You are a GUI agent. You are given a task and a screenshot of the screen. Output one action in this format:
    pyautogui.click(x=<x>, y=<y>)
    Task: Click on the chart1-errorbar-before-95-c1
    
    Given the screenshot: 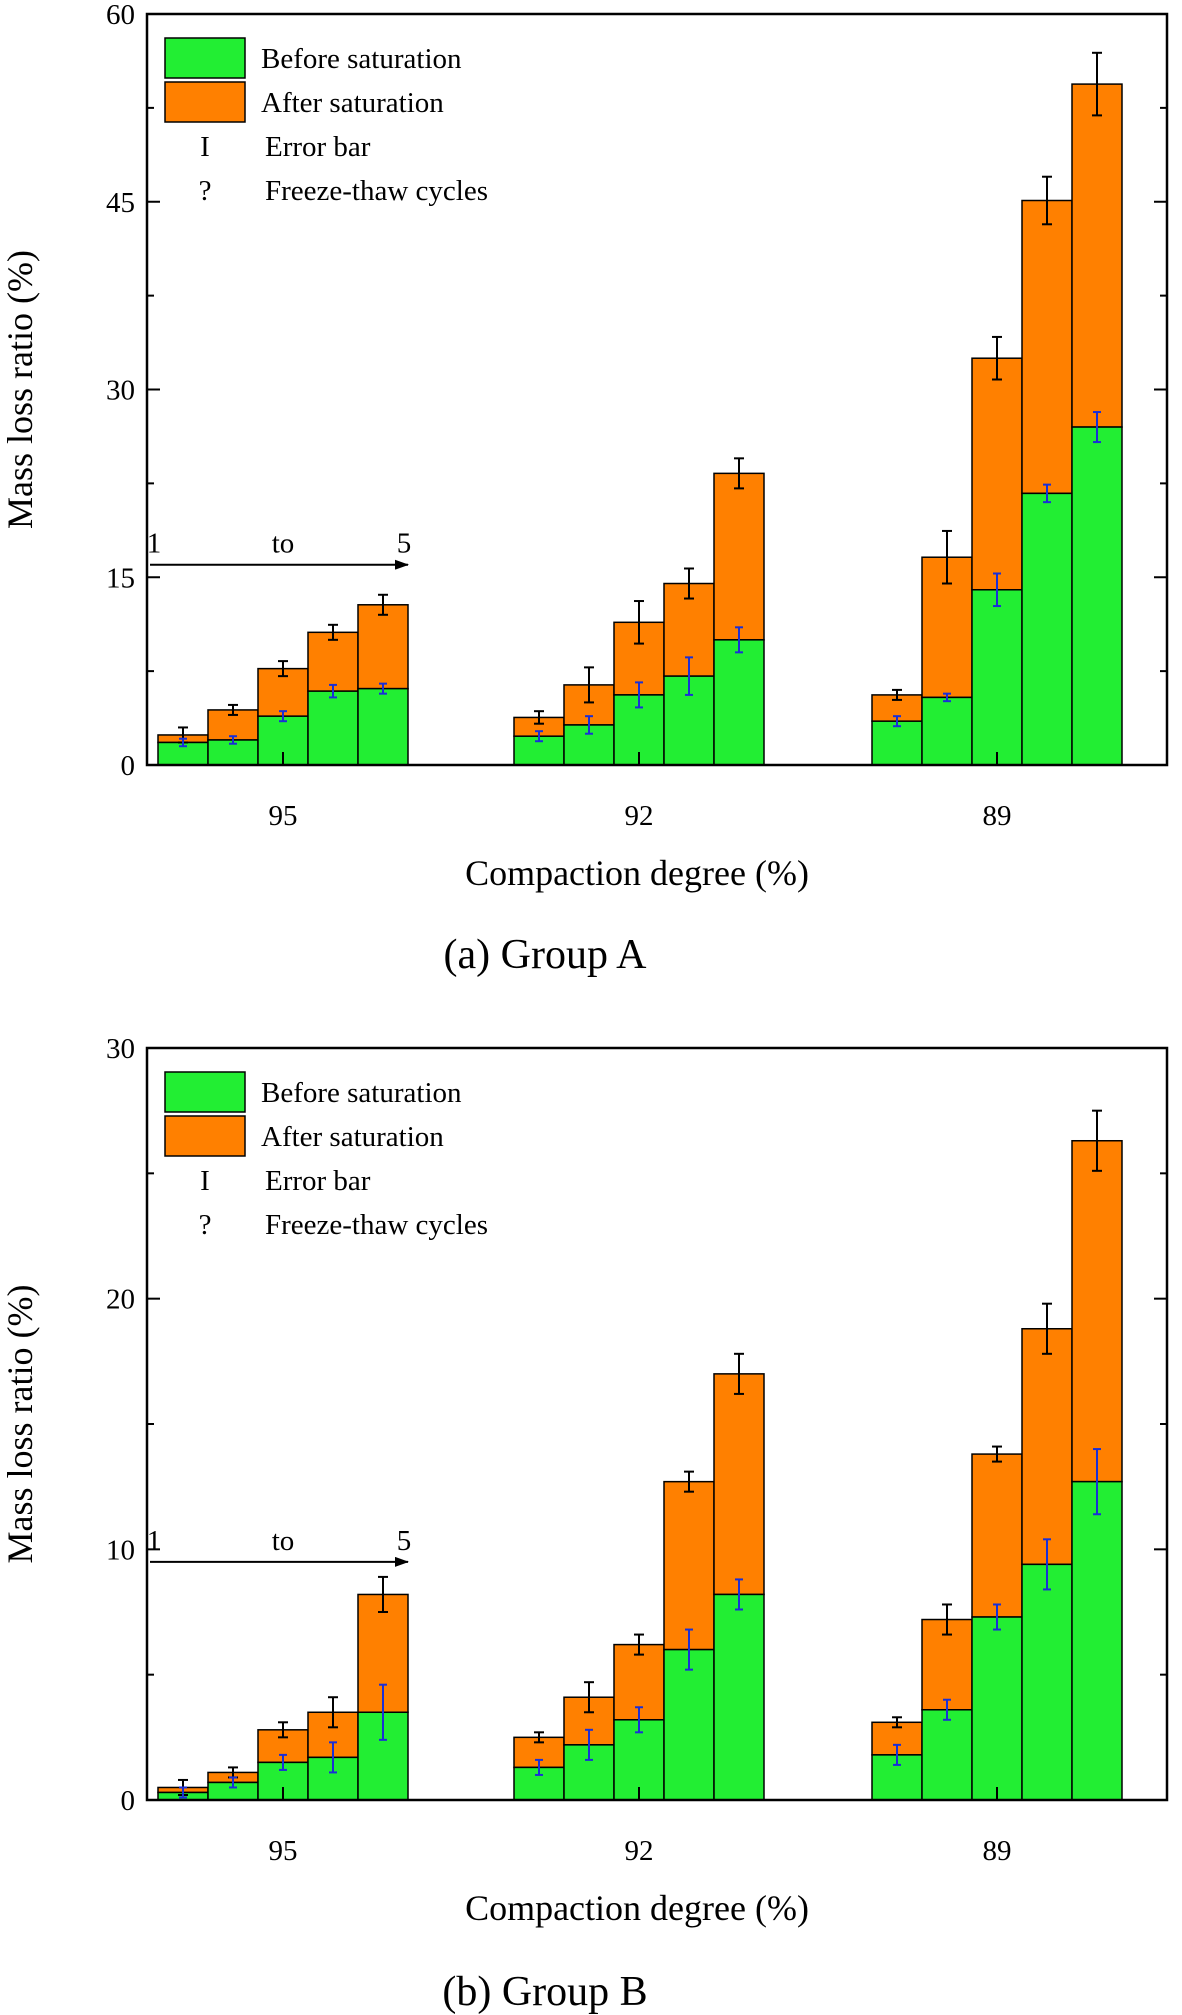 What is the action you would take?
    pyautogui.click(x=183, y=1792)
    